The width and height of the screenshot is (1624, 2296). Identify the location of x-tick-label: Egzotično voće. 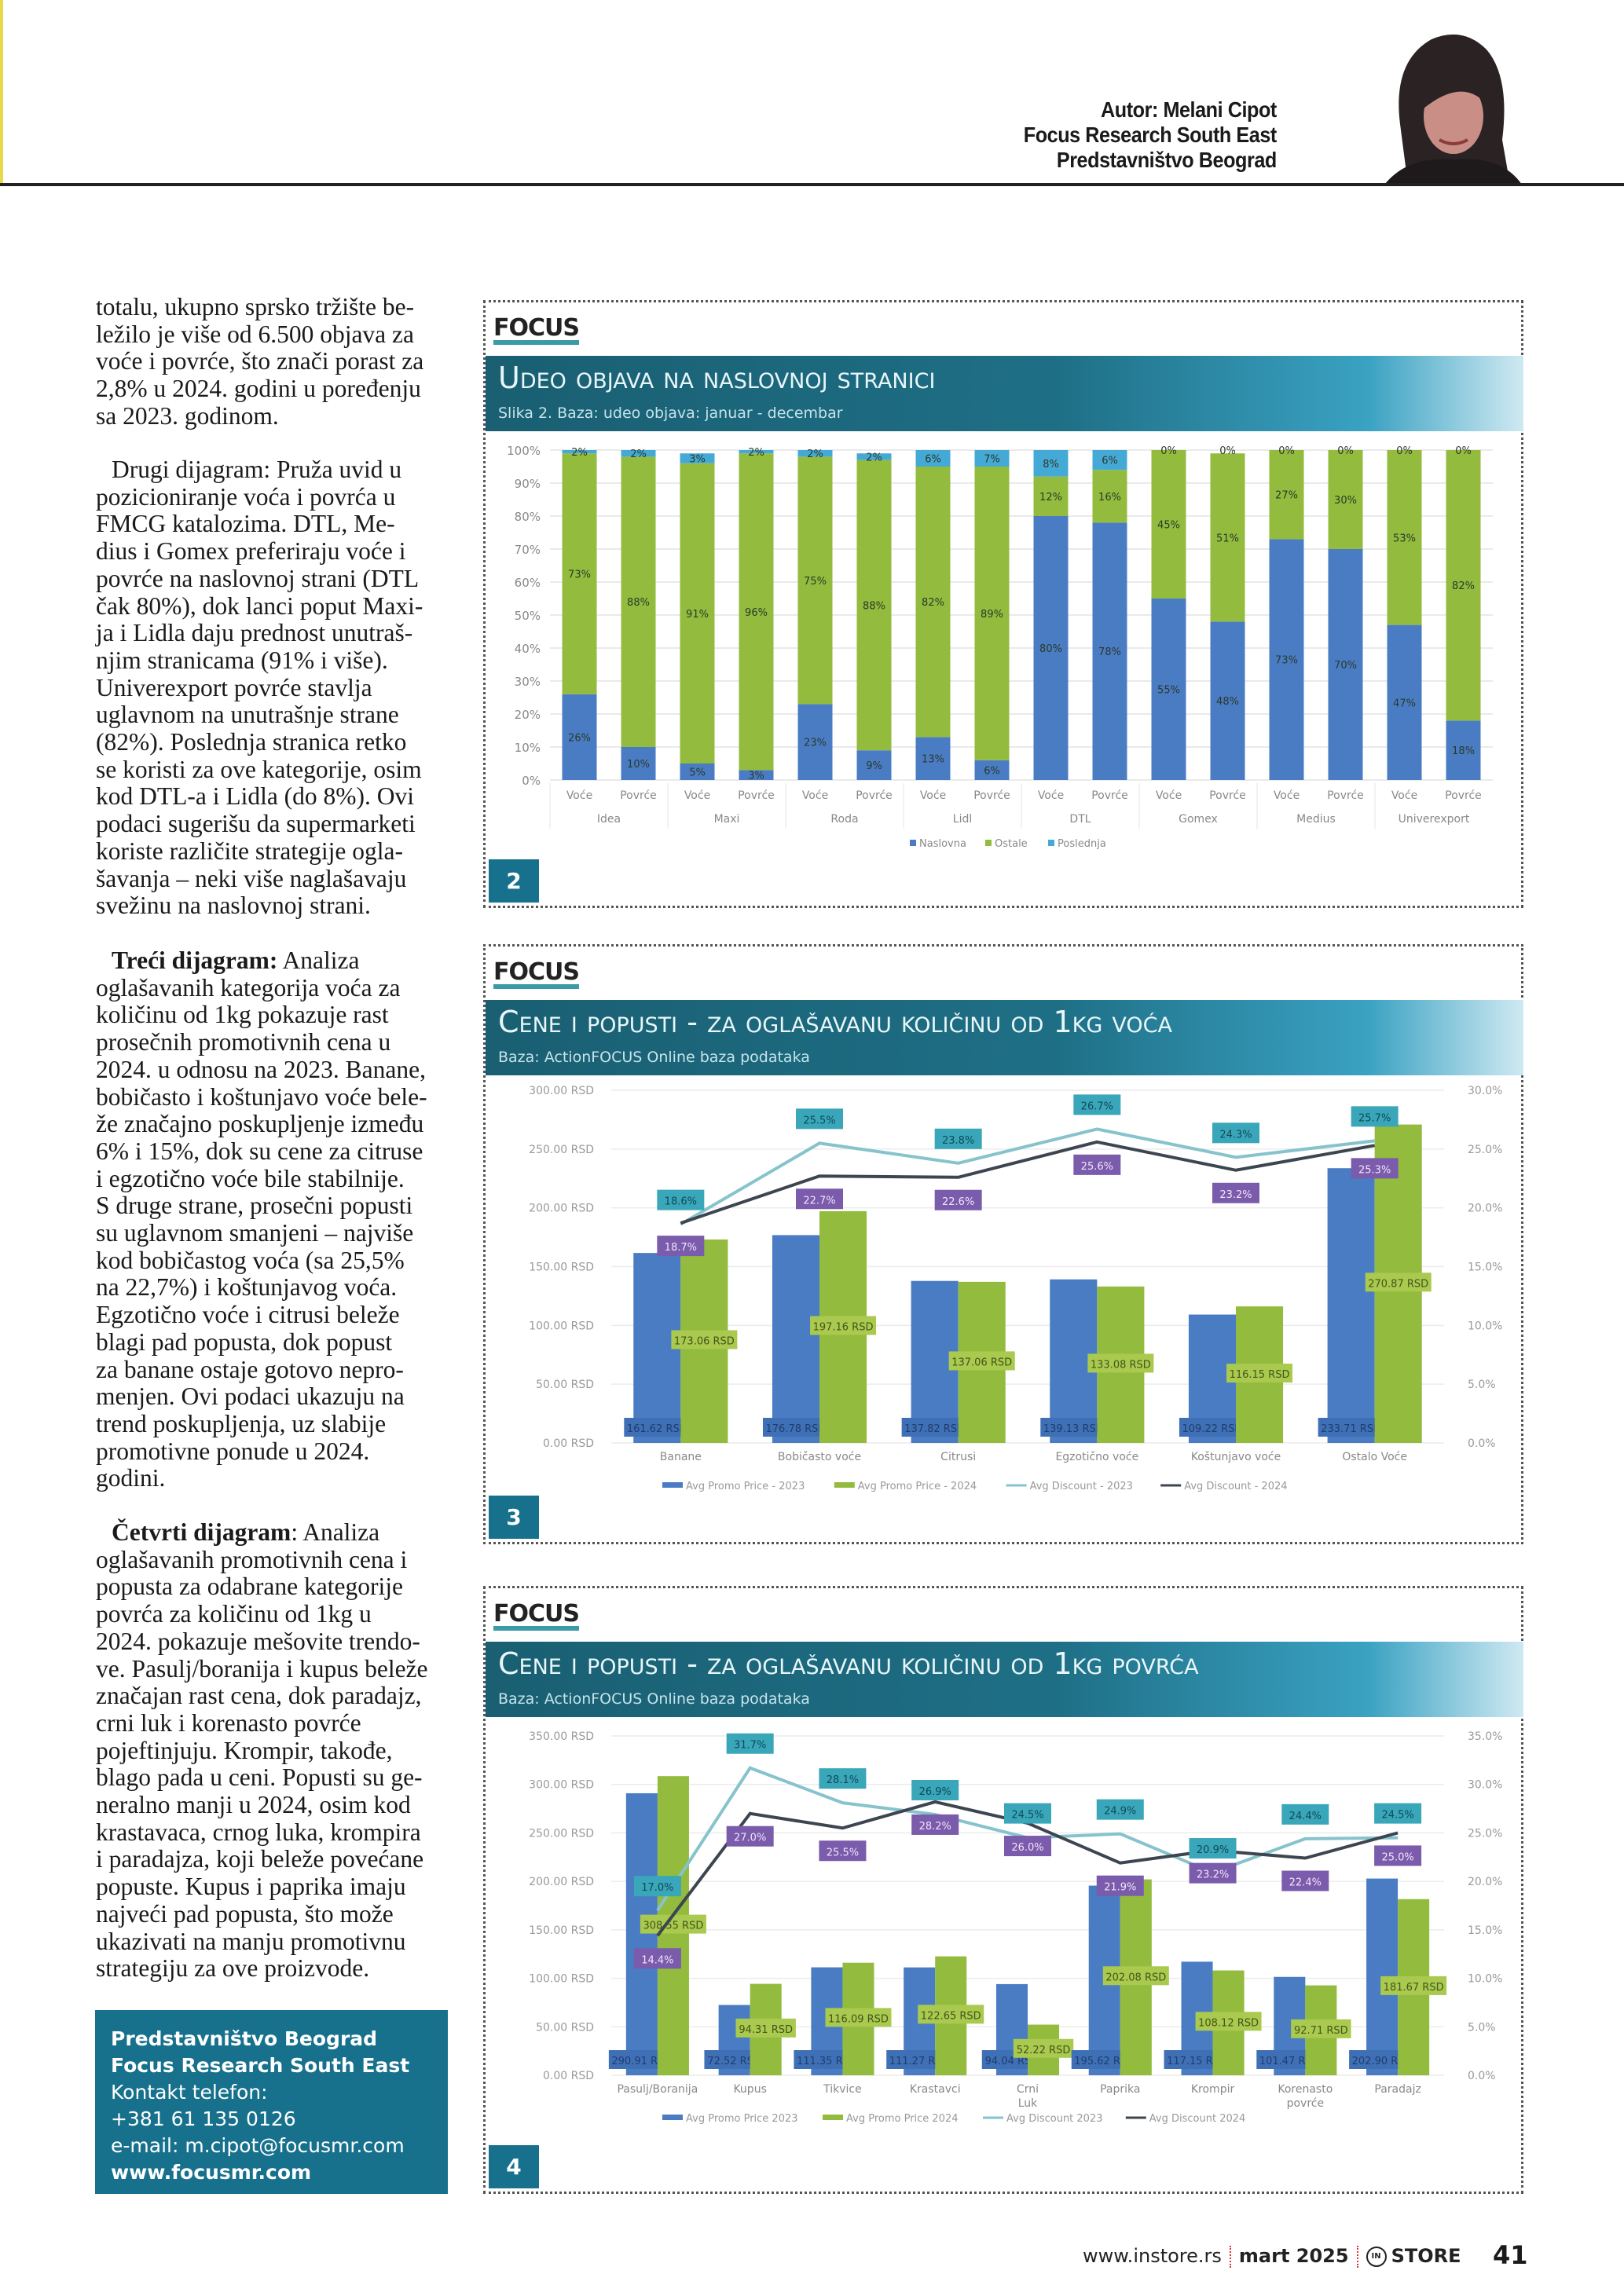
(1097, 1457).